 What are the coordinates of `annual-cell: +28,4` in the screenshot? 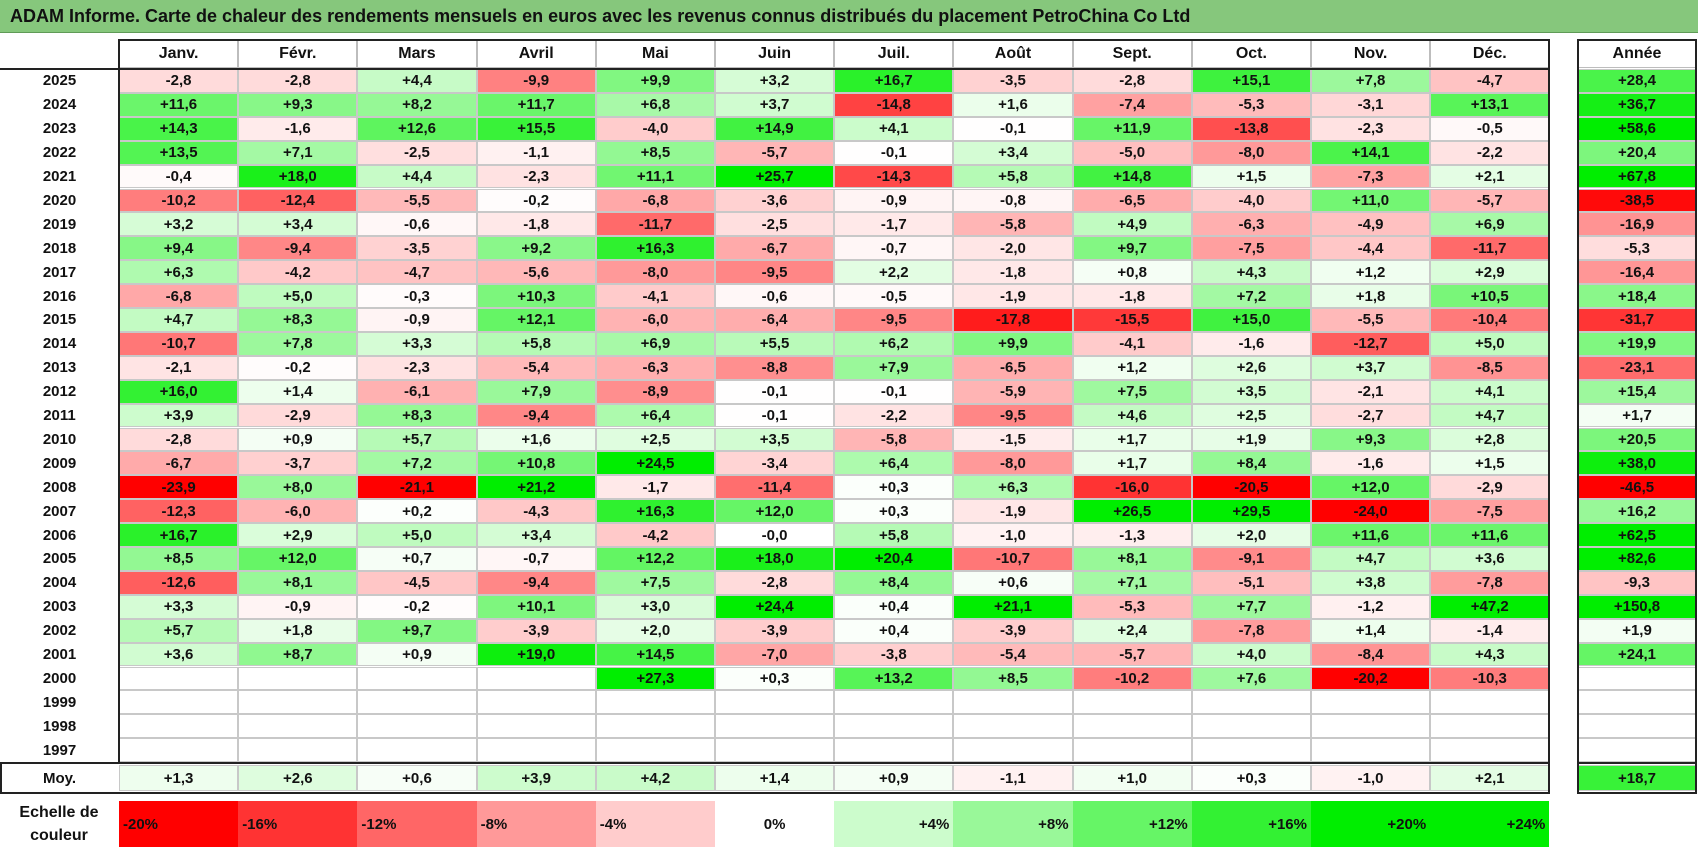 It's located at (1637, 81).